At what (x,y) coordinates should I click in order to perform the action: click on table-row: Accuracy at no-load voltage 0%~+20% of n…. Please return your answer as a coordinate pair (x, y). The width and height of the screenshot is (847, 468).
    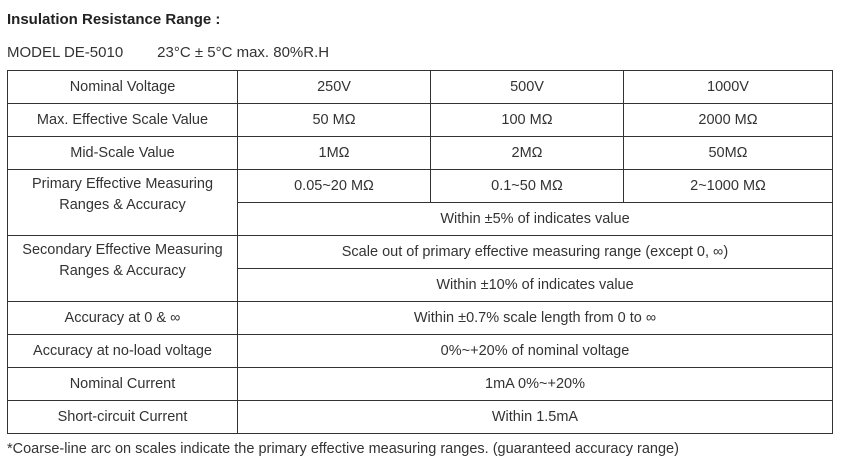
    Looking at the image, I should click on (420, 351).